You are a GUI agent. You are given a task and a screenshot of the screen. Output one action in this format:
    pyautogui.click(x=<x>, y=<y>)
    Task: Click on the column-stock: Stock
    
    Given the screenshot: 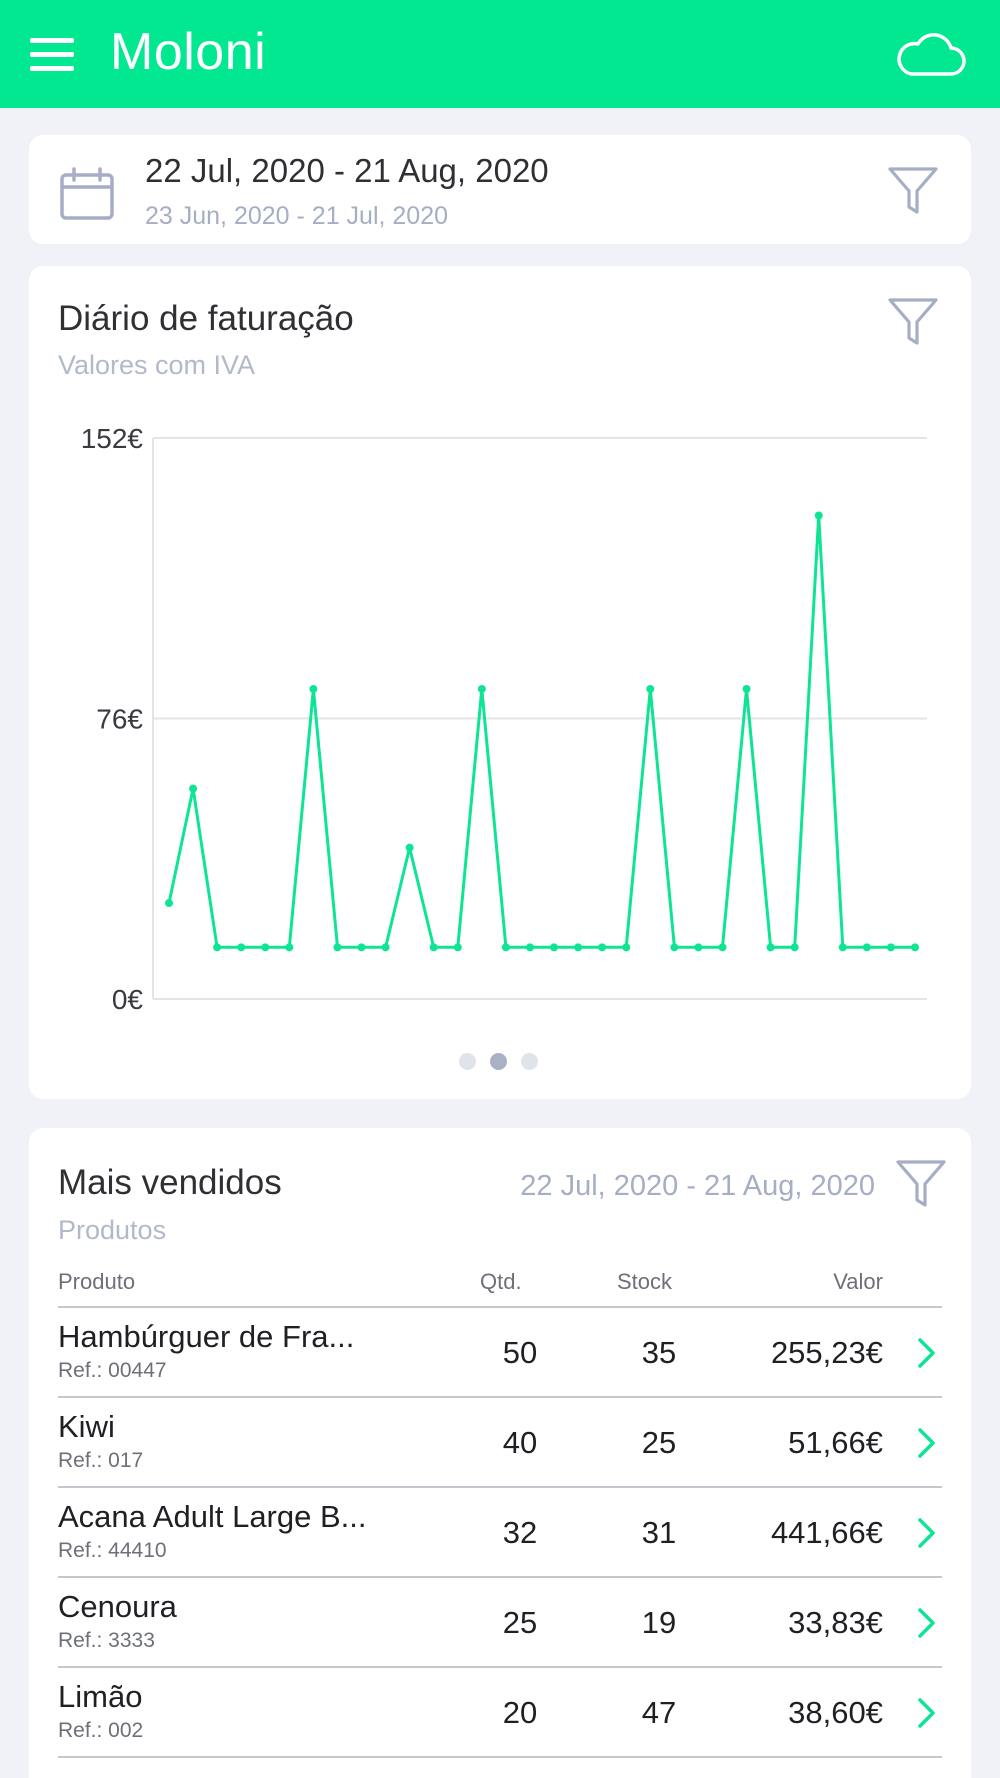 What is the action you would take?
    pyautogui.click(x=645, y=1281)
    